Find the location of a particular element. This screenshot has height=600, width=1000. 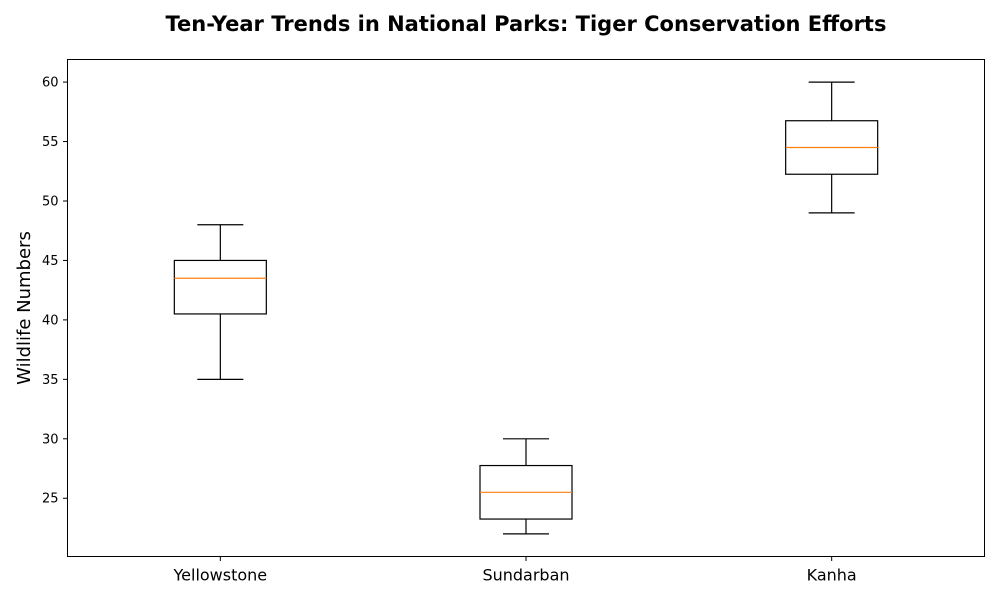

x-tick-label: Sundarban is located at coordinates (525, 575).